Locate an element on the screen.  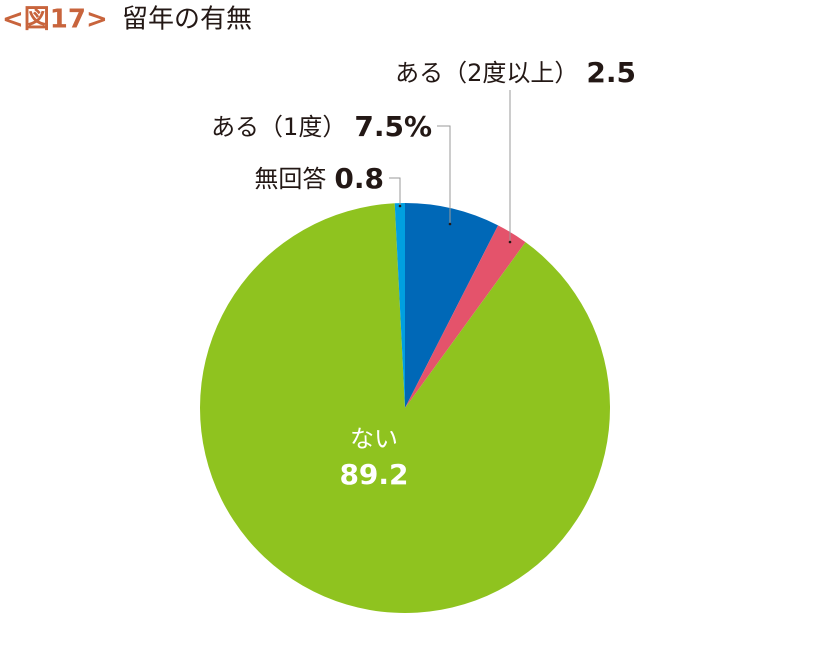
slice-annotation: 無回答 0.8 is located at coordinates (319, 178).